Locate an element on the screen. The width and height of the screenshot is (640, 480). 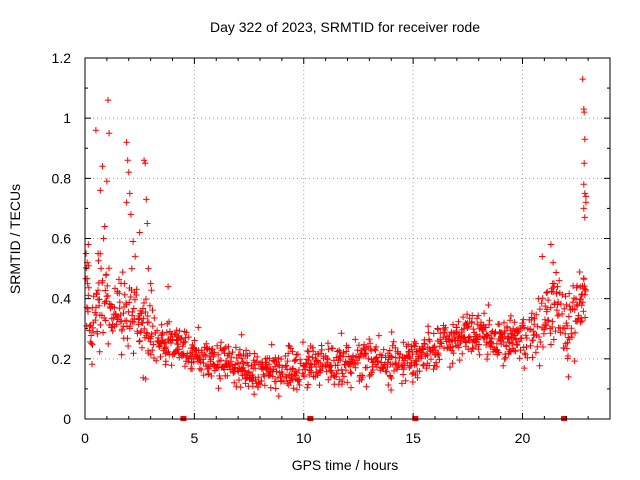
x-tick-label: 0 is located at coordinates (85, 438).